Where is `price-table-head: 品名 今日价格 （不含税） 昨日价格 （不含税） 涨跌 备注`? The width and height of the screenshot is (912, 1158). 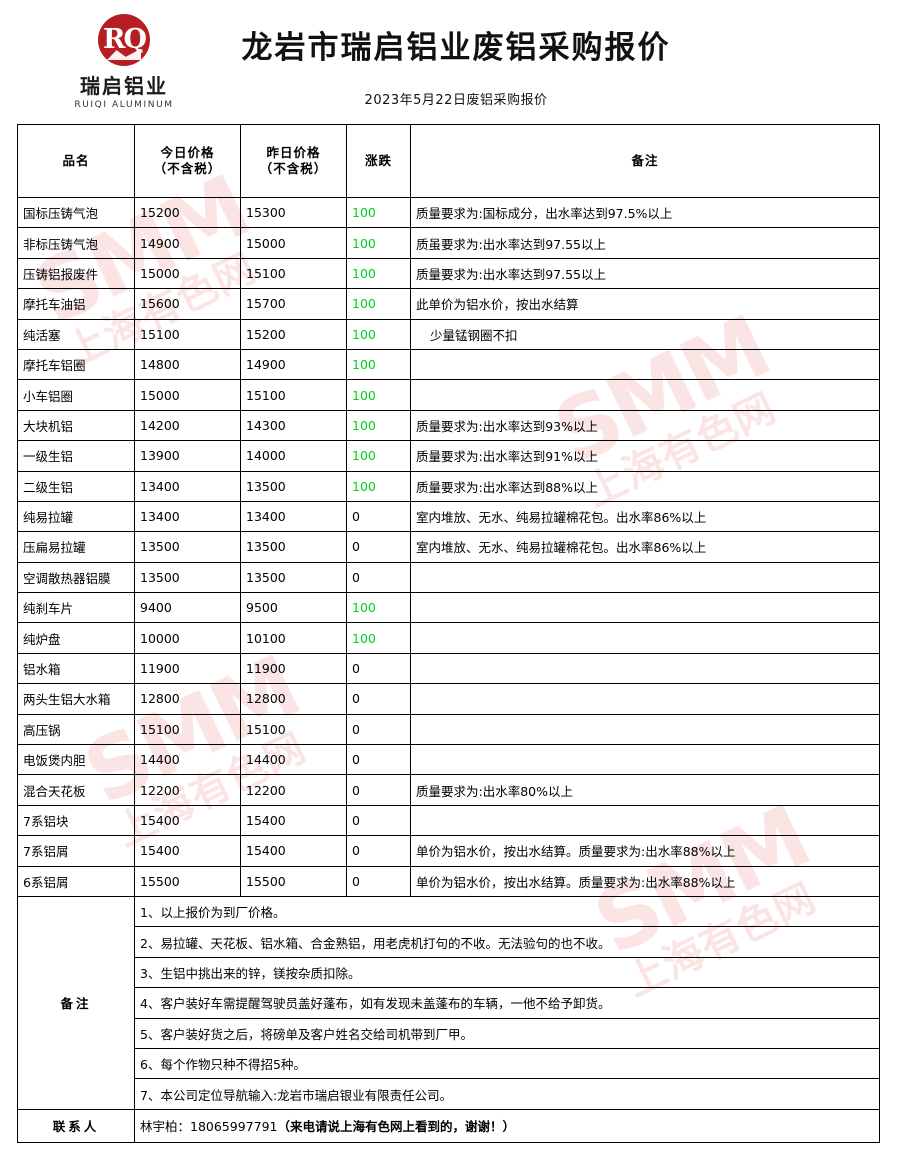 price-table-head: 品名 今日价格 （不含税） 昨日价格 （不含税） 涨跌 备注 is located at coordinates (448, 161).